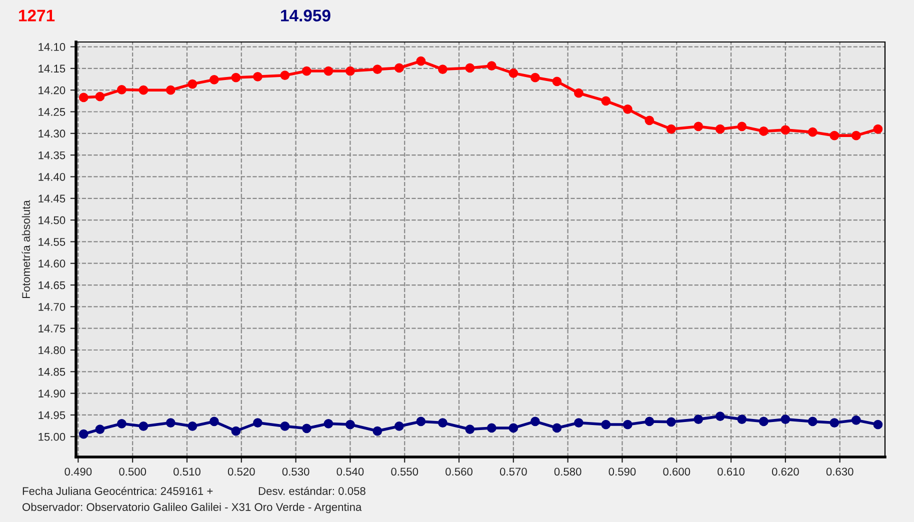 The image size is (914, 522). I want to click on y-tick-label: 14.10, so click(52, 47).